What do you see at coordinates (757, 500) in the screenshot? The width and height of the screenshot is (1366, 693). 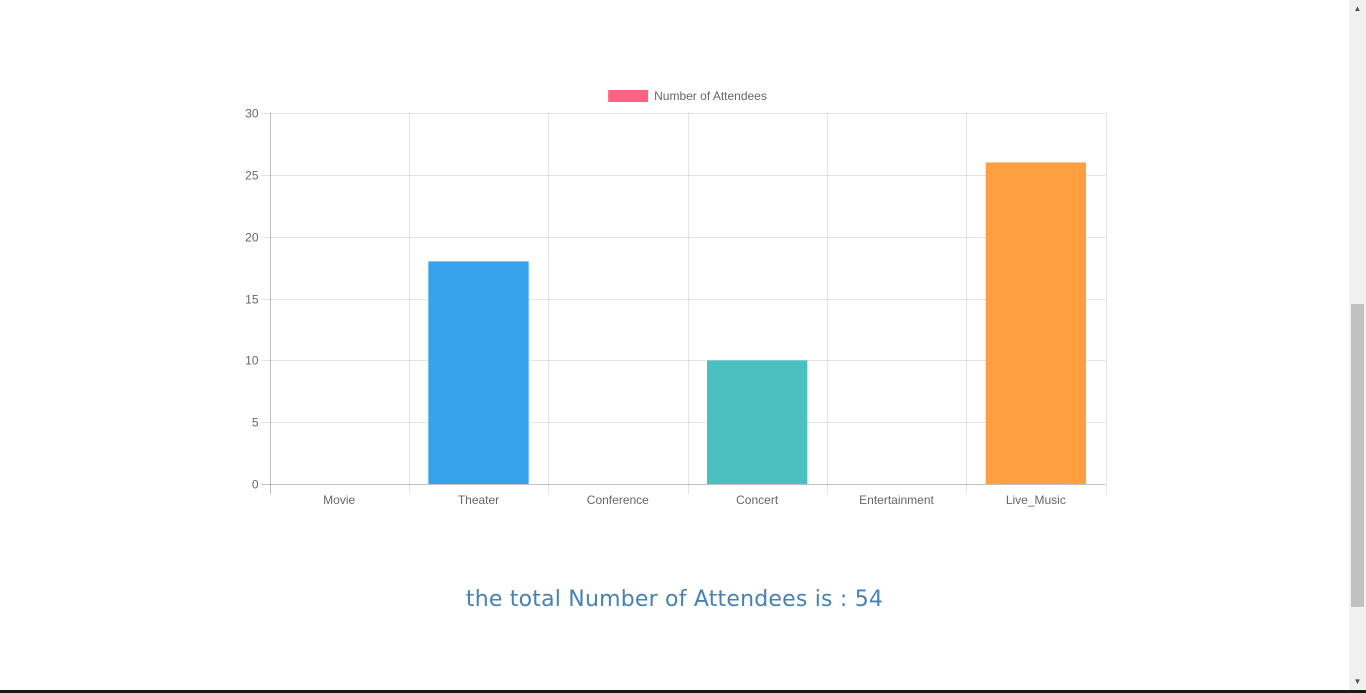 I see `x-tick-label: Concert` at bounding box center [757, 500].